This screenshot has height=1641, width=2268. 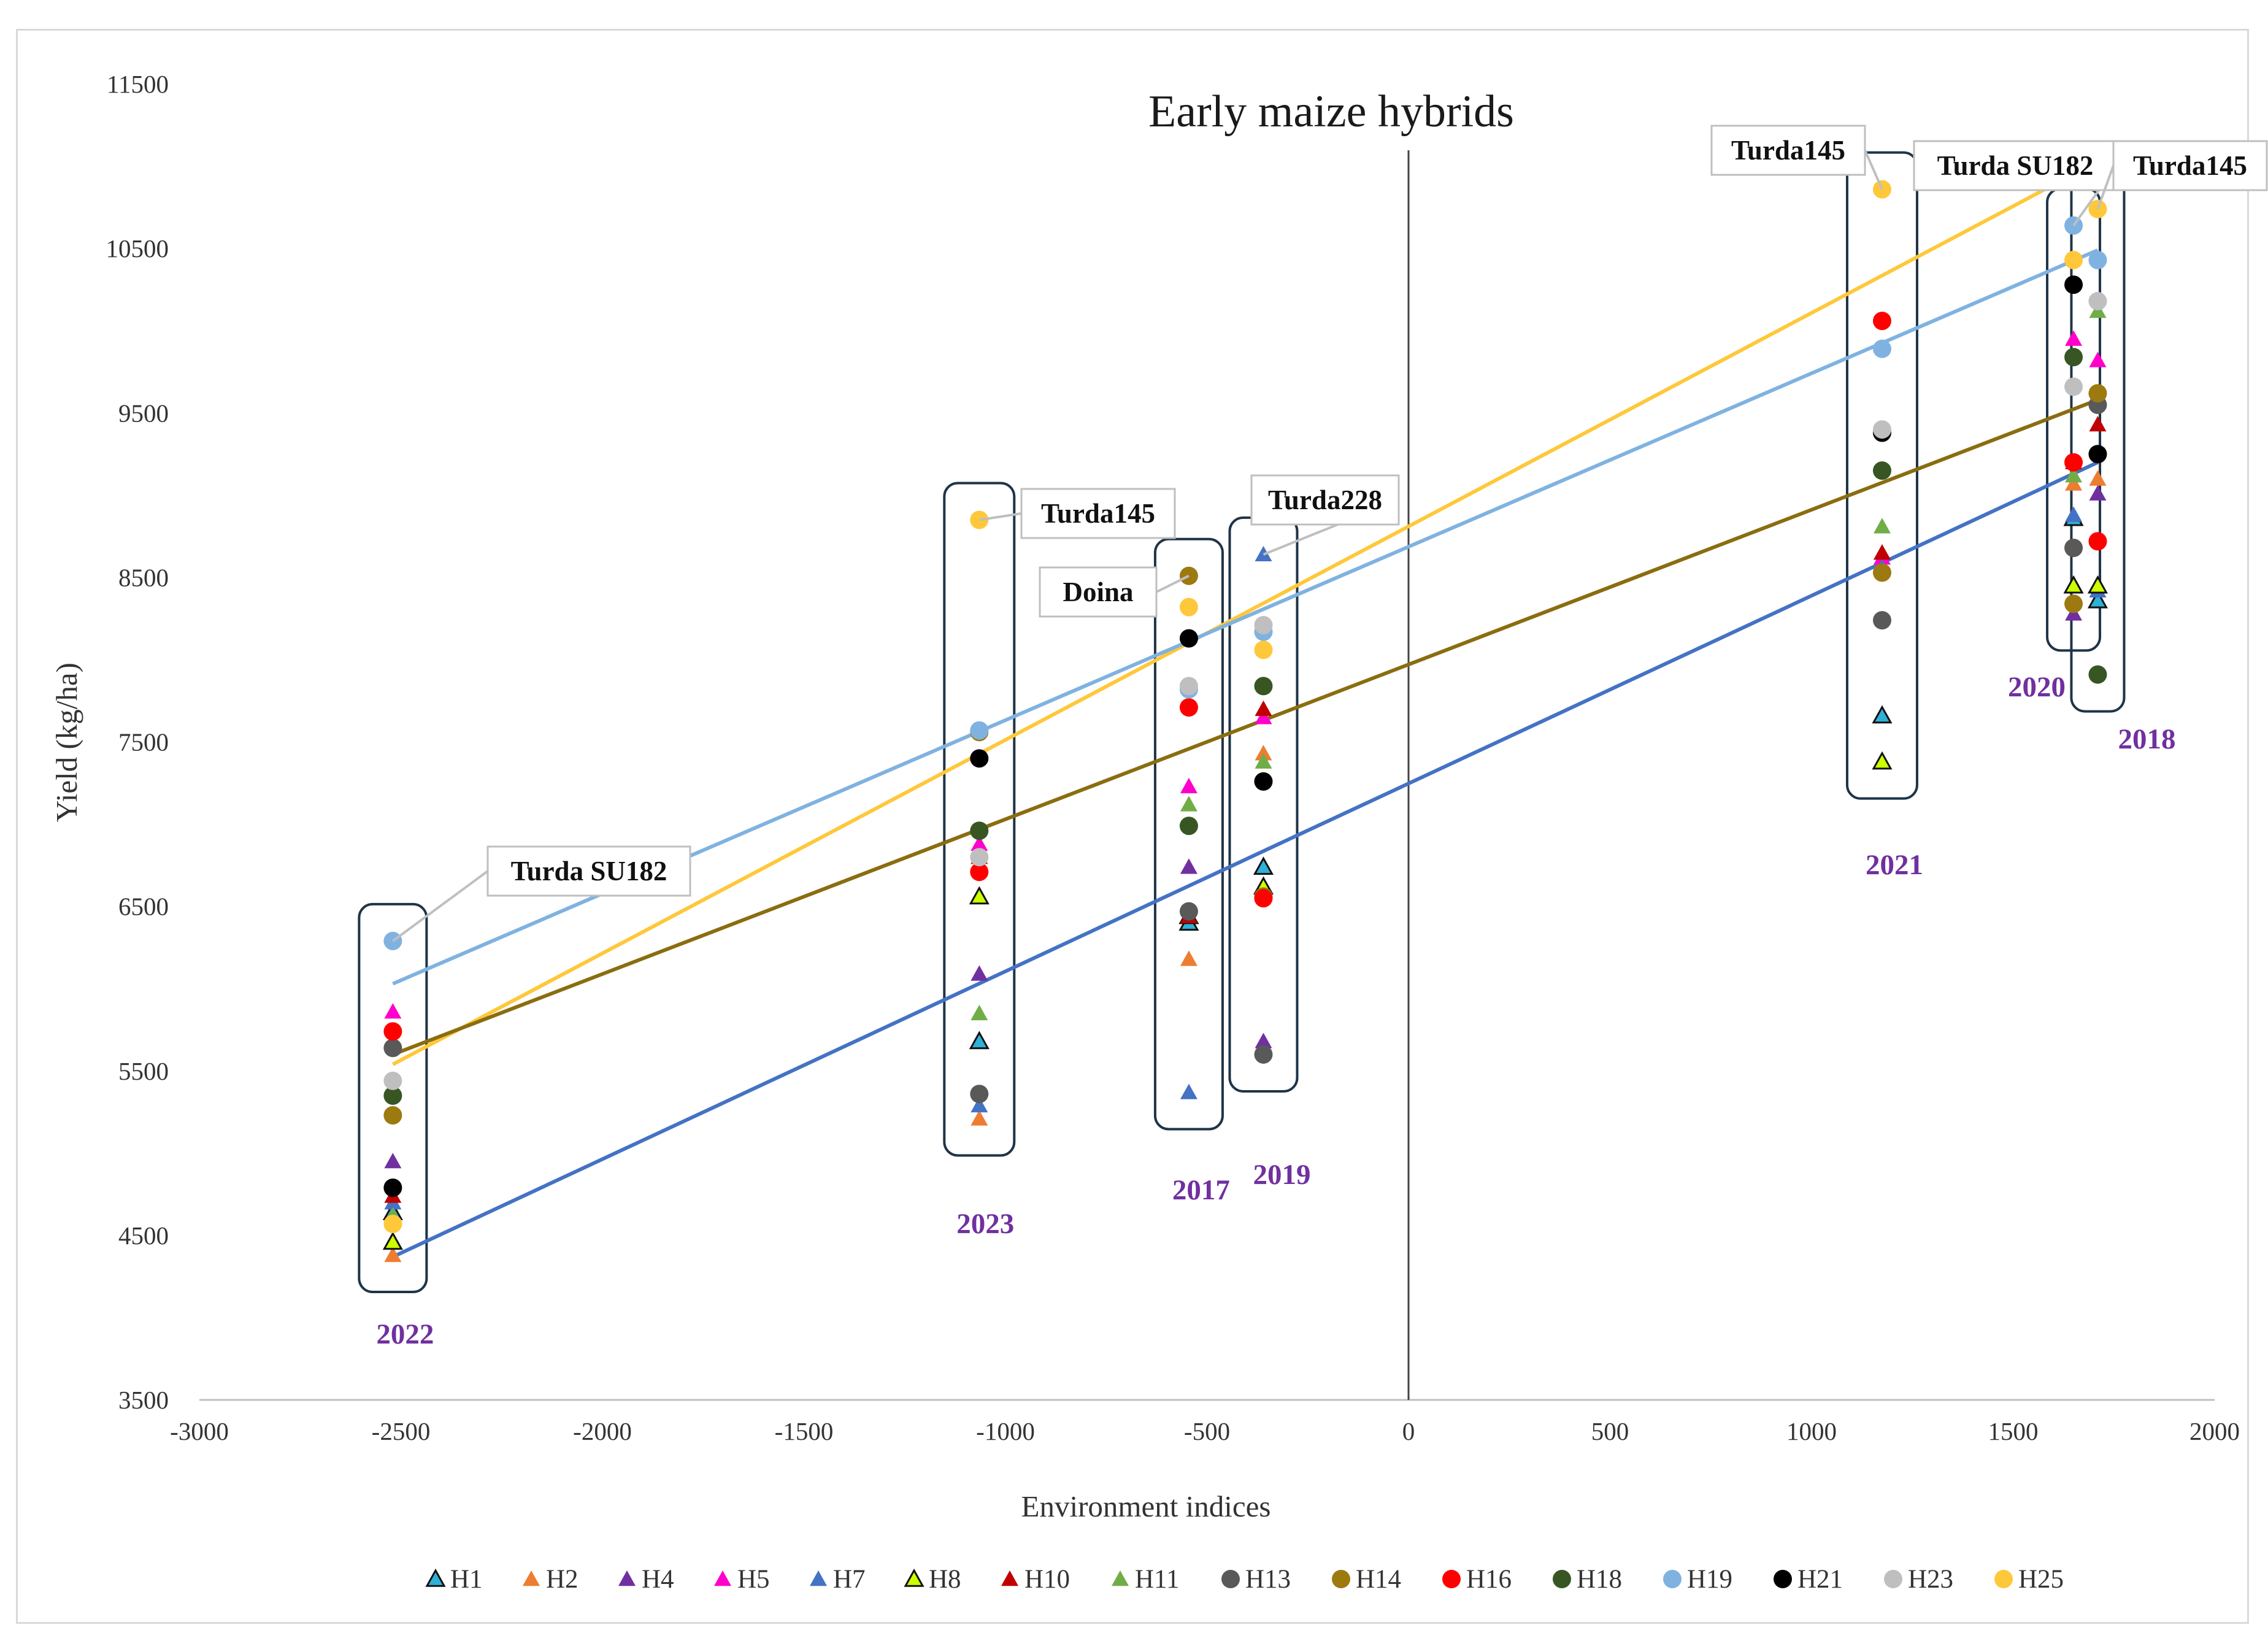 I want to click on y-tick-label: 8500, so click(x=143, y=577).